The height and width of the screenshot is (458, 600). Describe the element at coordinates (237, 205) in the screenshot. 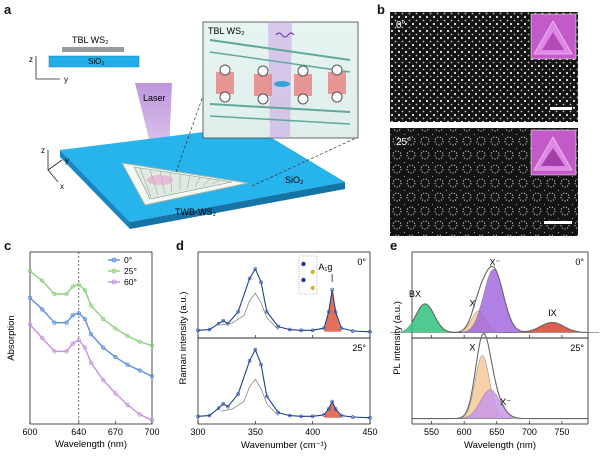

I see `substrate-side-front` at that location.